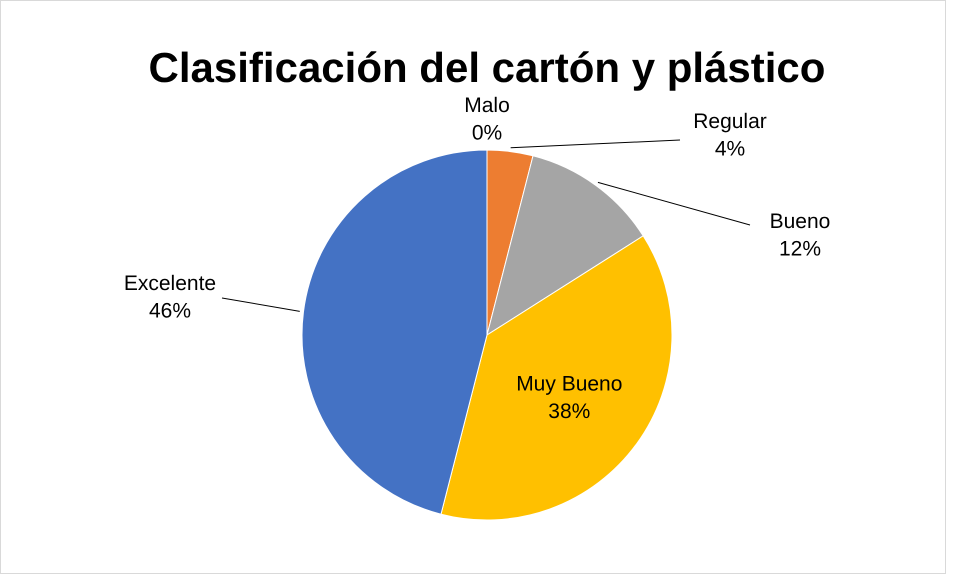 This screenshot has width=955, height=583. I want to click on slice-label: Muy Bueno, so click(569, 384).